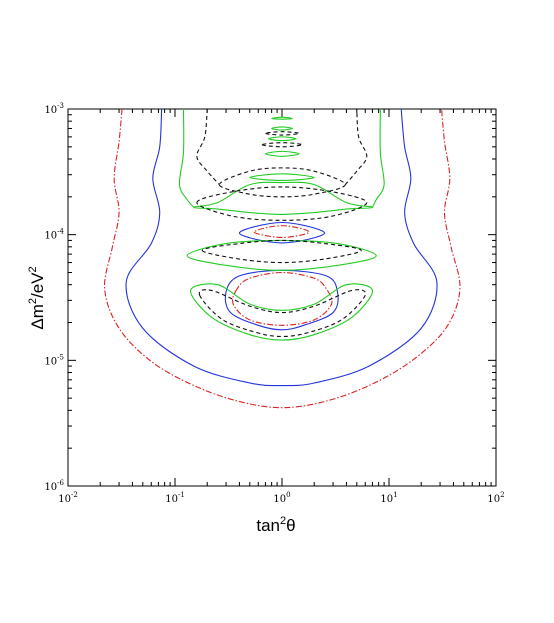  I want to click on x-tick-label: 10⁻¹, so click(175, 498).